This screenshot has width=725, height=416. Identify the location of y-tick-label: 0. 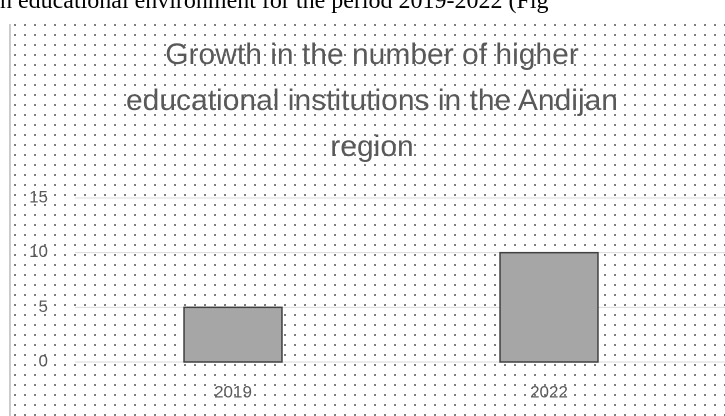
(43, 360).